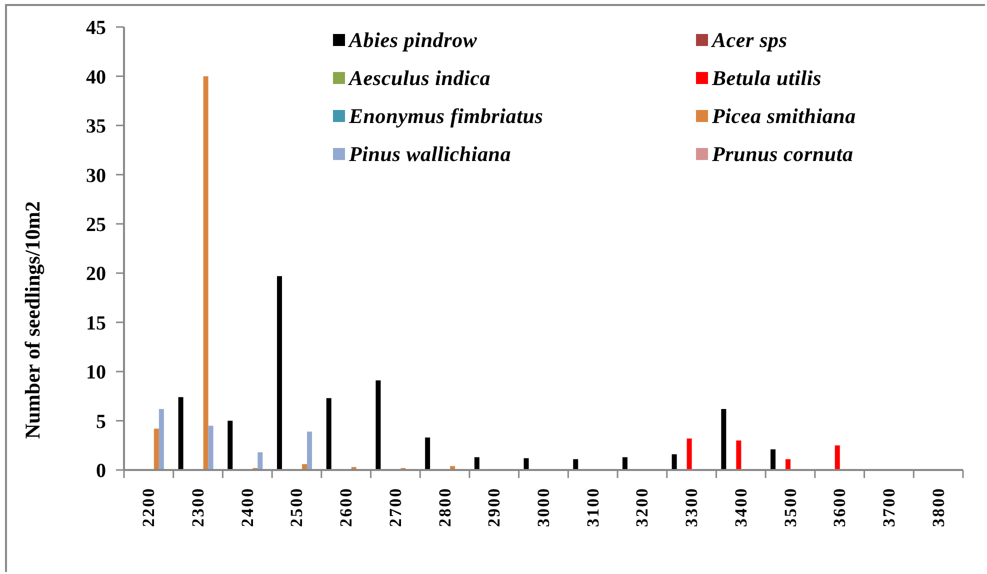 The image size is (987, 574). I want to click on y-tick-label: 20, so click(96, 274).